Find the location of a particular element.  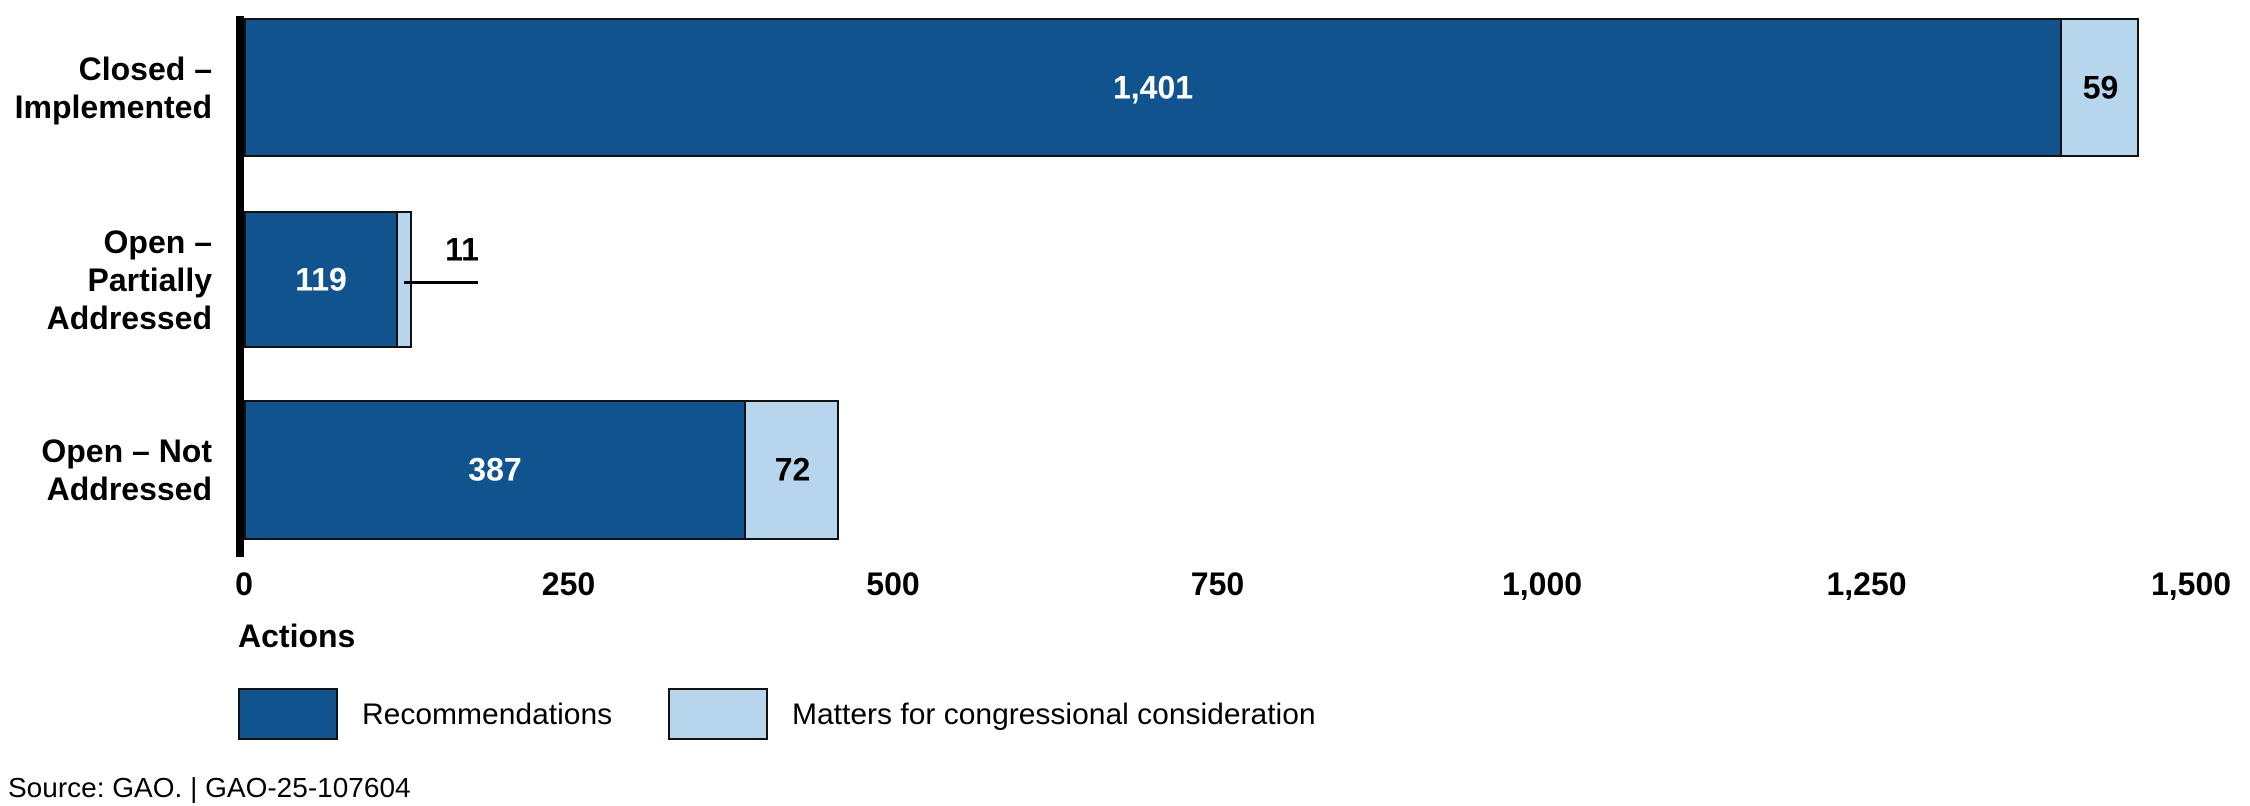

callout-line is located at coordinates (441, 282).